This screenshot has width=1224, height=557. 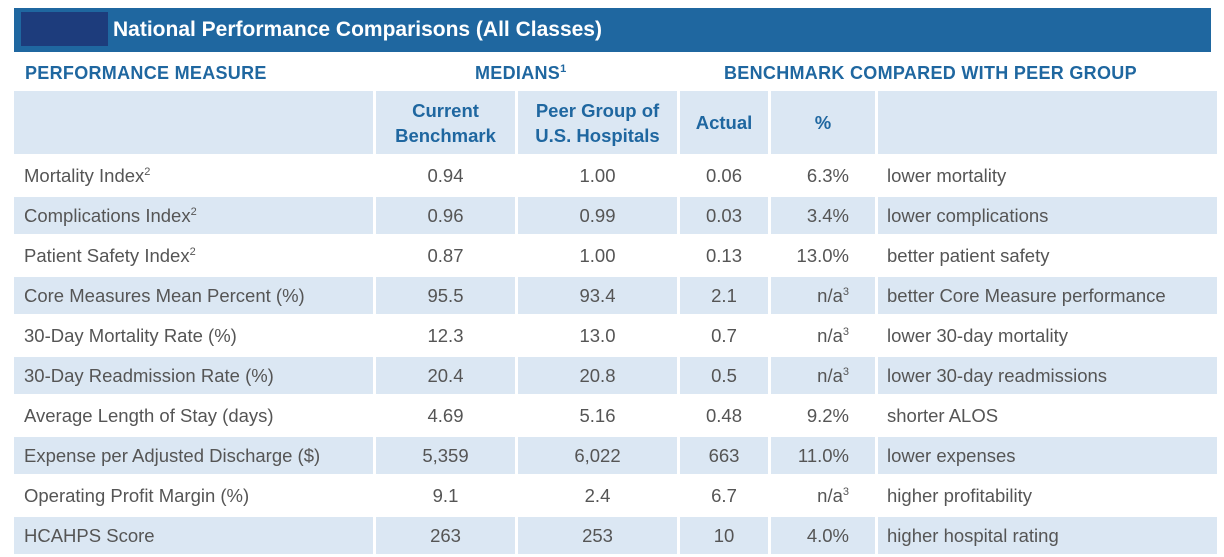 What do you see at coordinates (724, 295) in the screenshot?
I see `actual-difference-value: 2.1` at bounding box center [724, 295].